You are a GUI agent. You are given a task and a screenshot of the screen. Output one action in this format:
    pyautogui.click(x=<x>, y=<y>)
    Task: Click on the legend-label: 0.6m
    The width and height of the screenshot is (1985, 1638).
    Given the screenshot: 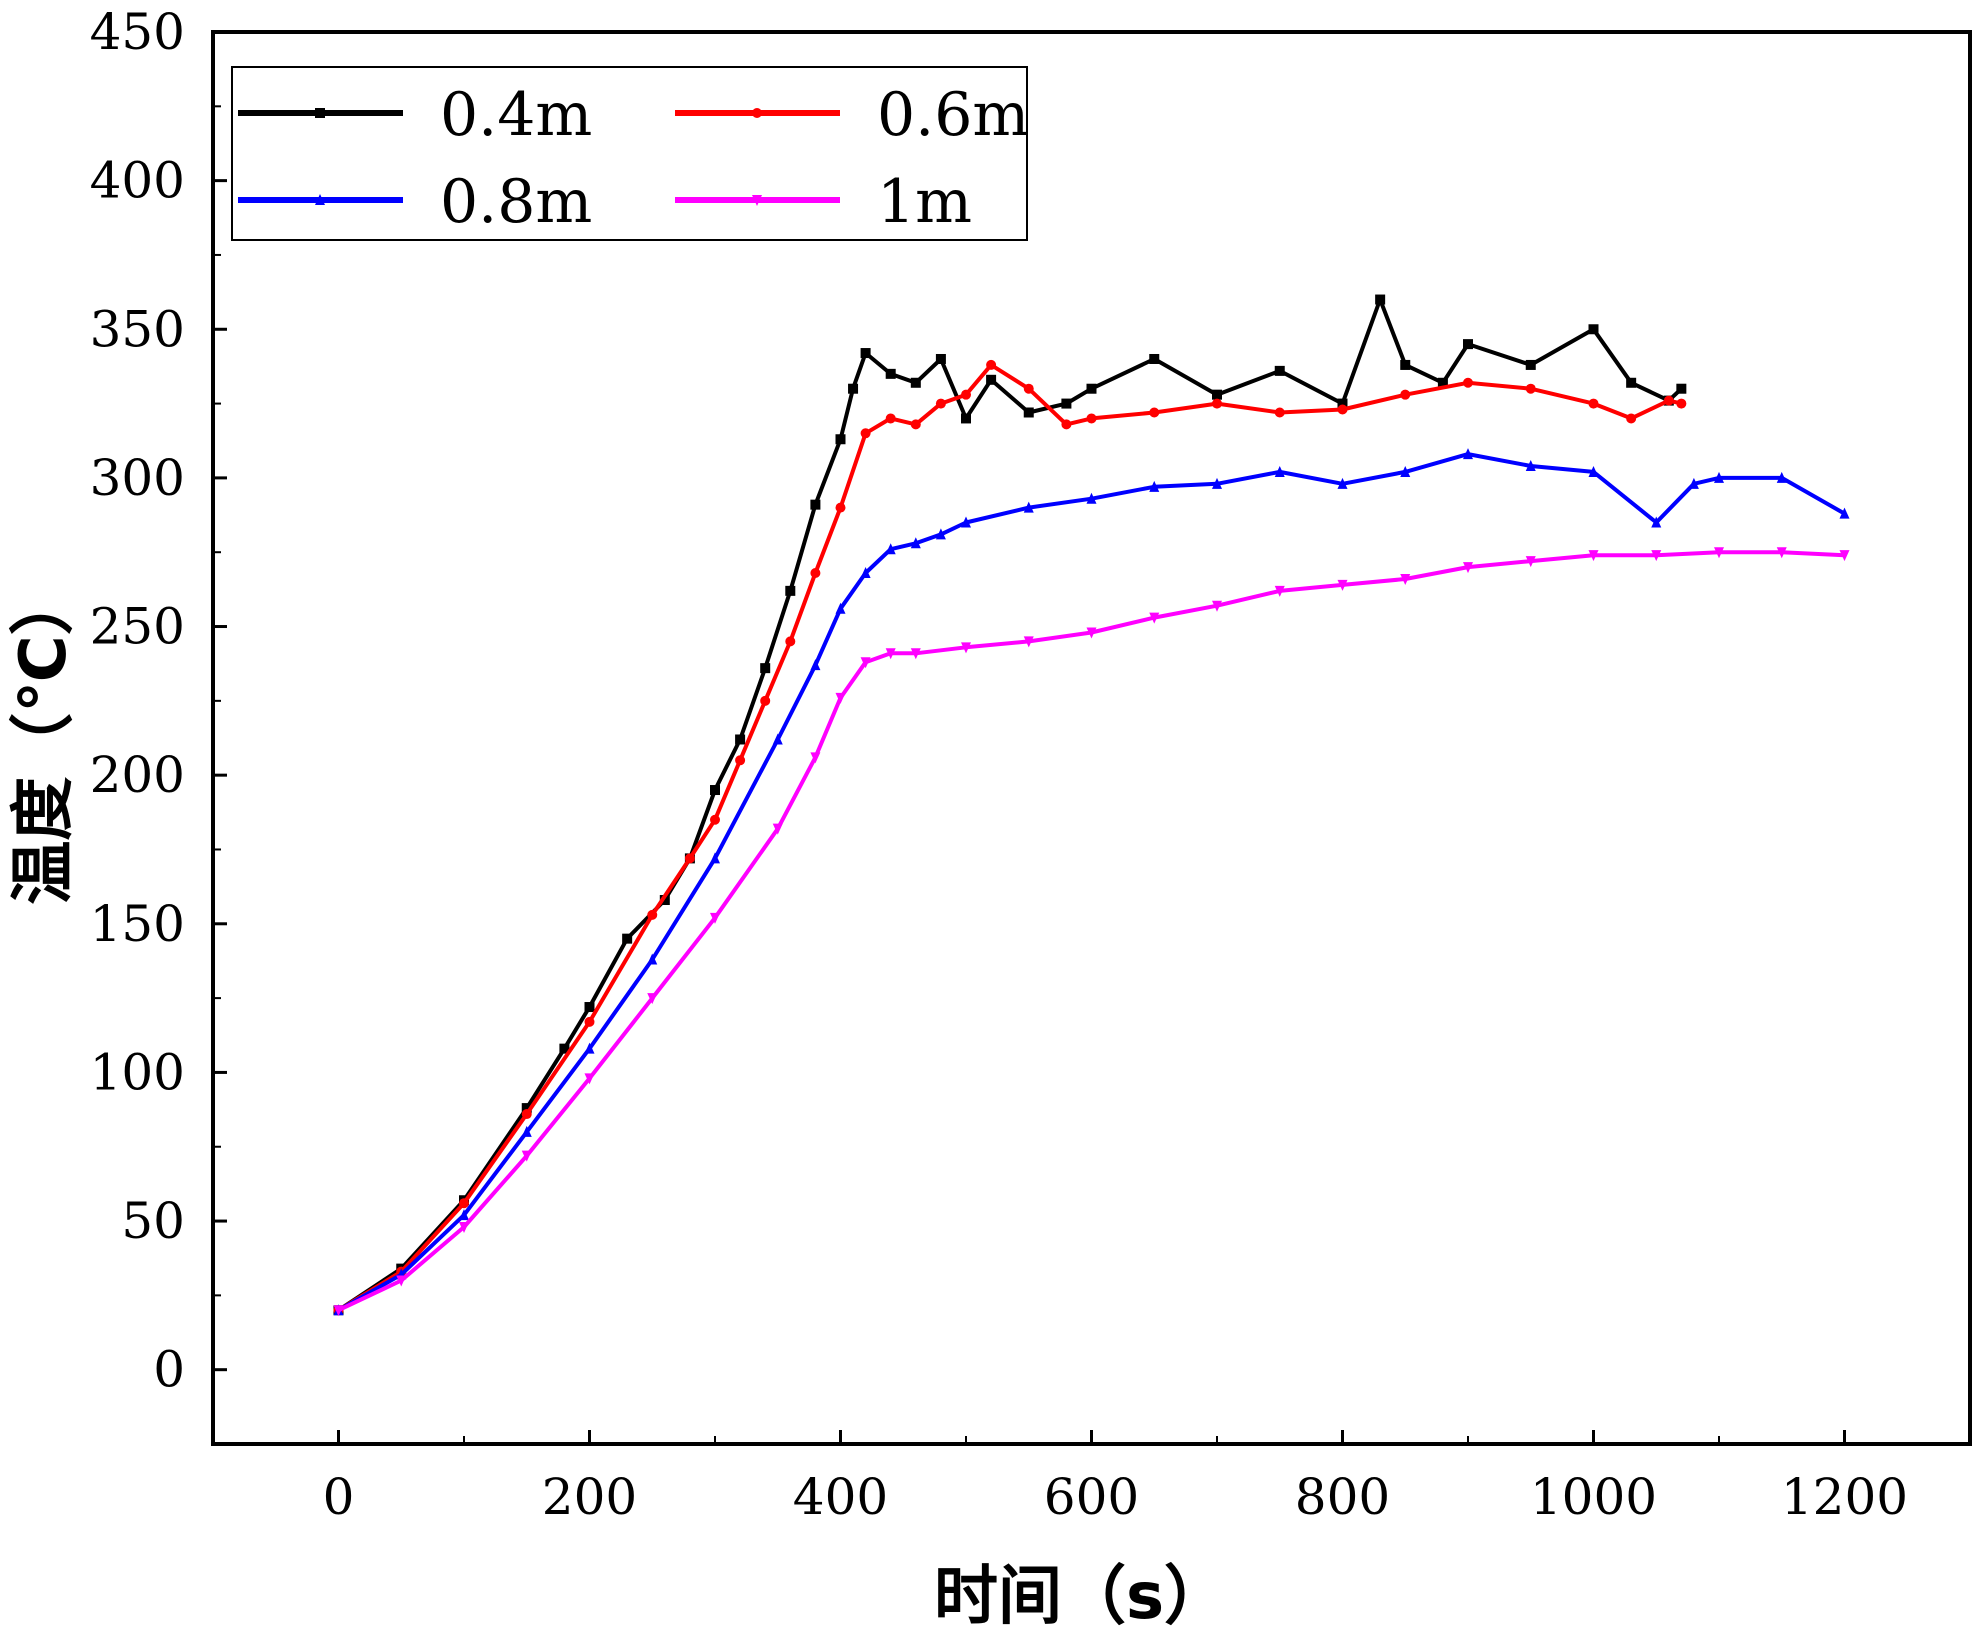 What is the action you would take?
    pyautogui.click(x=953, y=115)
    